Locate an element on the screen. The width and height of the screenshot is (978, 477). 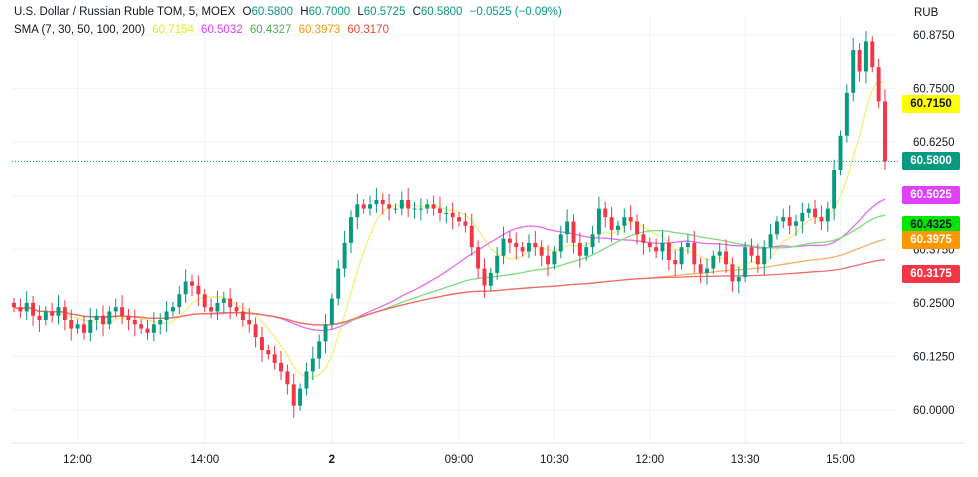
sma-50-value: 60.4327 is located at coordinates (270, 30).